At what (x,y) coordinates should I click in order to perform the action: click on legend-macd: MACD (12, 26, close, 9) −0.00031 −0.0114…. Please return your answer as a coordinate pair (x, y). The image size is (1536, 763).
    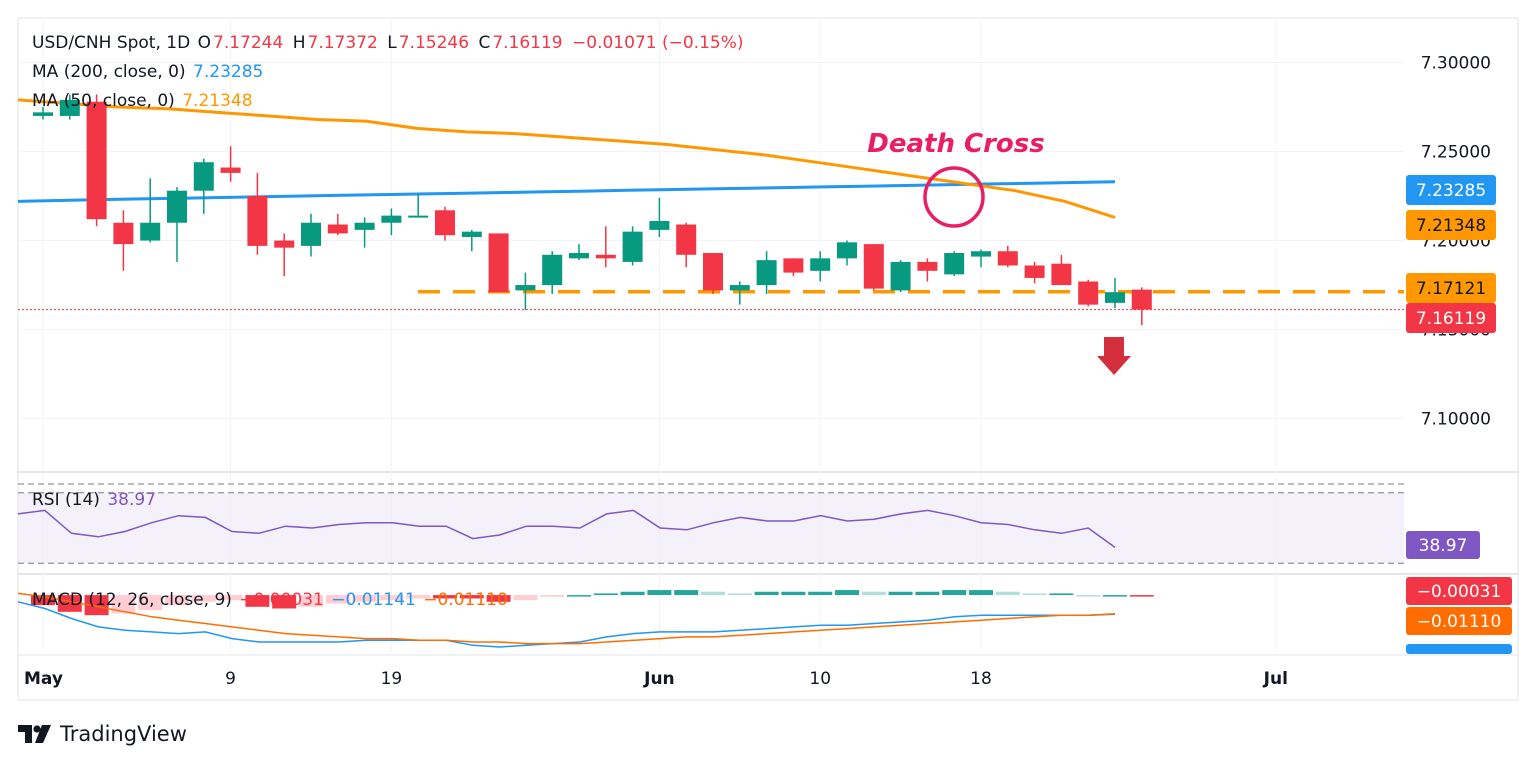
    Looking at the image, I should click on (271, 600).